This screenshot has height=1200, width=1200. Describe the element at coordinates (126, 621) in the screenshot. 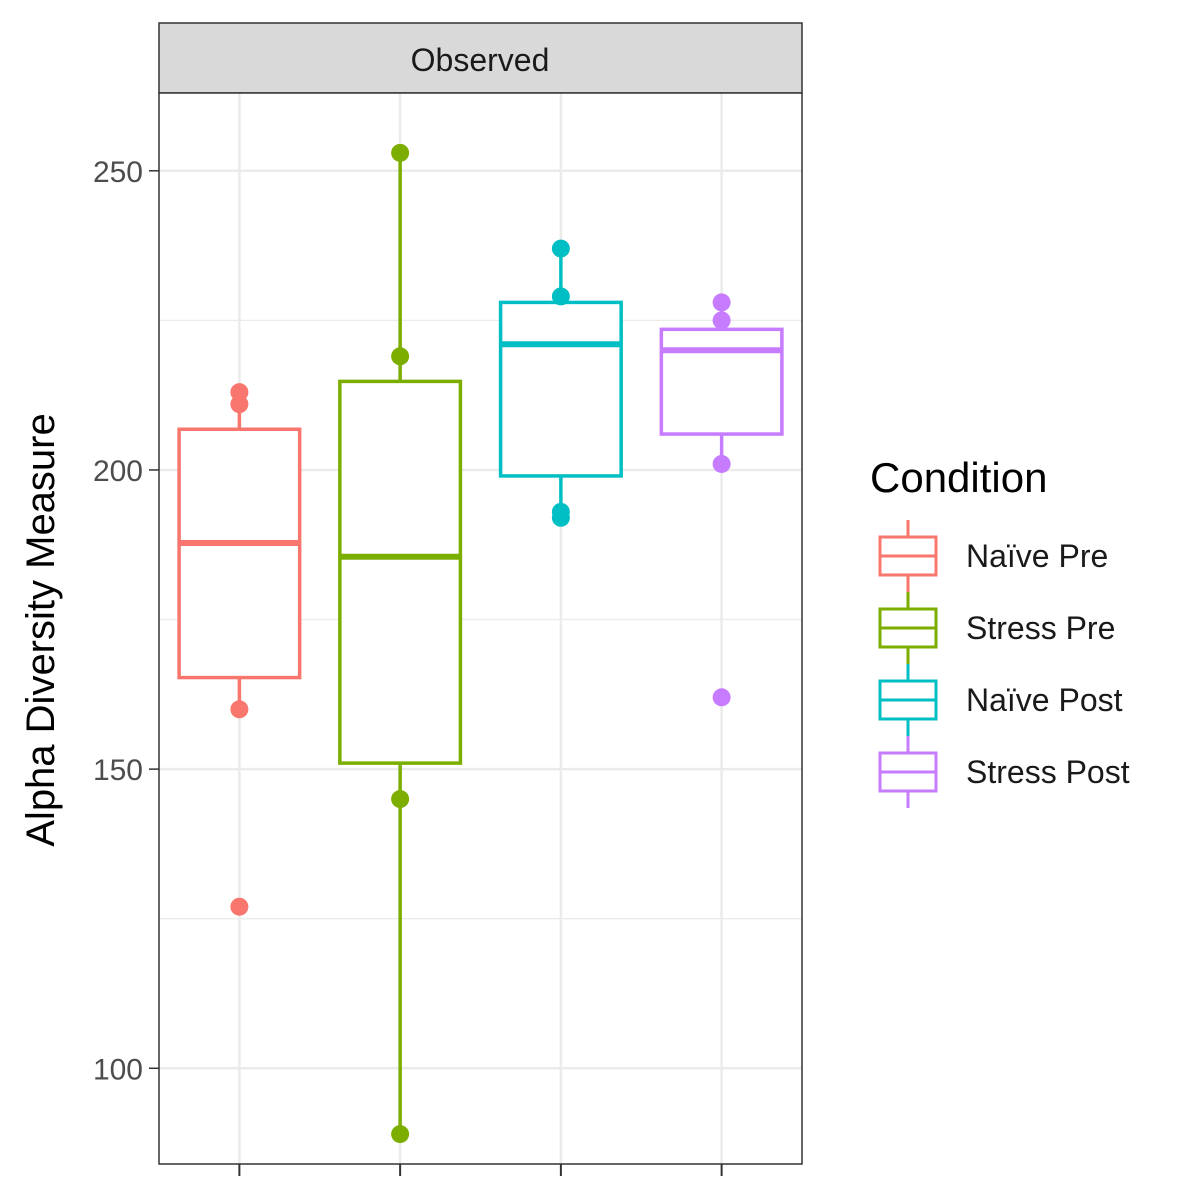

I see `y-axis: 100 150 200 250` at that location.